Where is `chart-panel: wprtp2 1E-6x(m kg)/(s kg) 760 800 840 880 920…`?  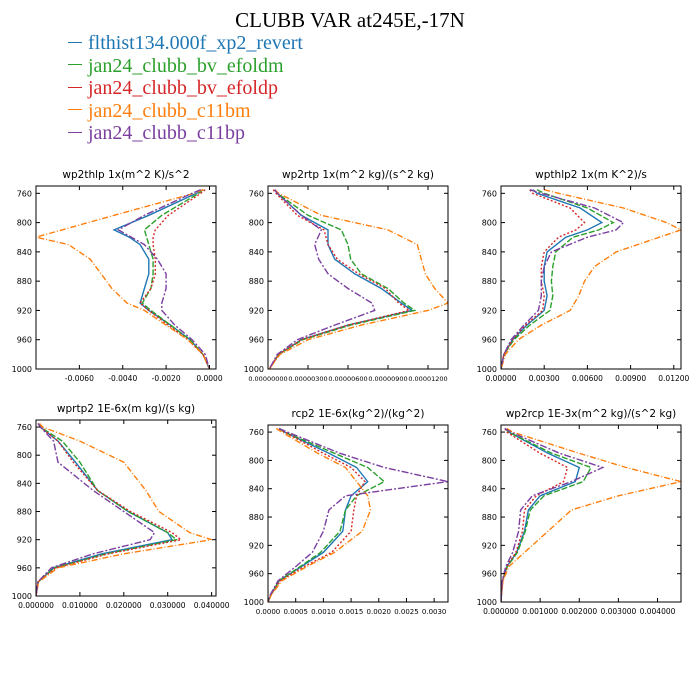
chart-panel: wprtp2 1E-6x(m kg)/(s kg) 760 800 840 880 920… is located at coordinates (121, 506).